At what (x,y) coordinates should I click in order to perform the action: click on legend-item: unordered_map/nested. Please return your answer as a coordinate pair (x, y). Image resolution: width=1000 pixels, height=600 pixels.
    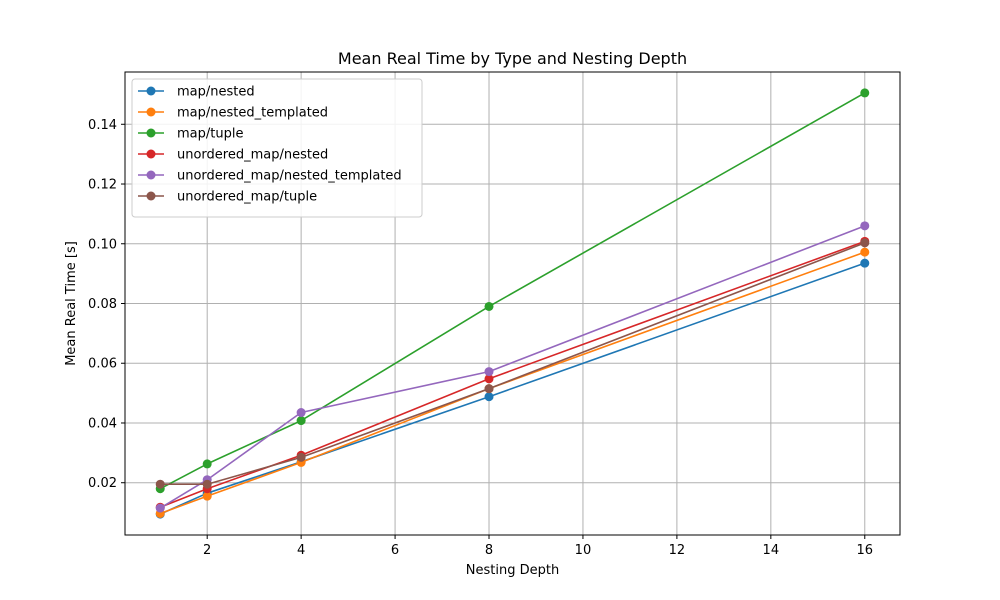
    Looking at the image, I should click on (233, 155).